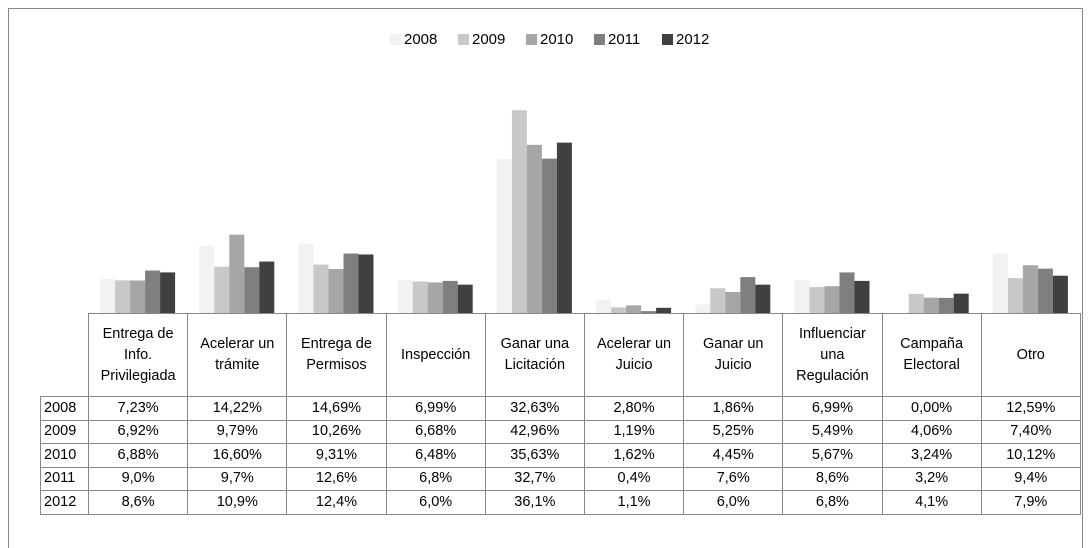 The height and width of the screenshot is (548, 1089). What do you see at coordinates (634, 455) in the screenshot?
I see `value-cell: 1,62%` at bounding box center [634, 455].